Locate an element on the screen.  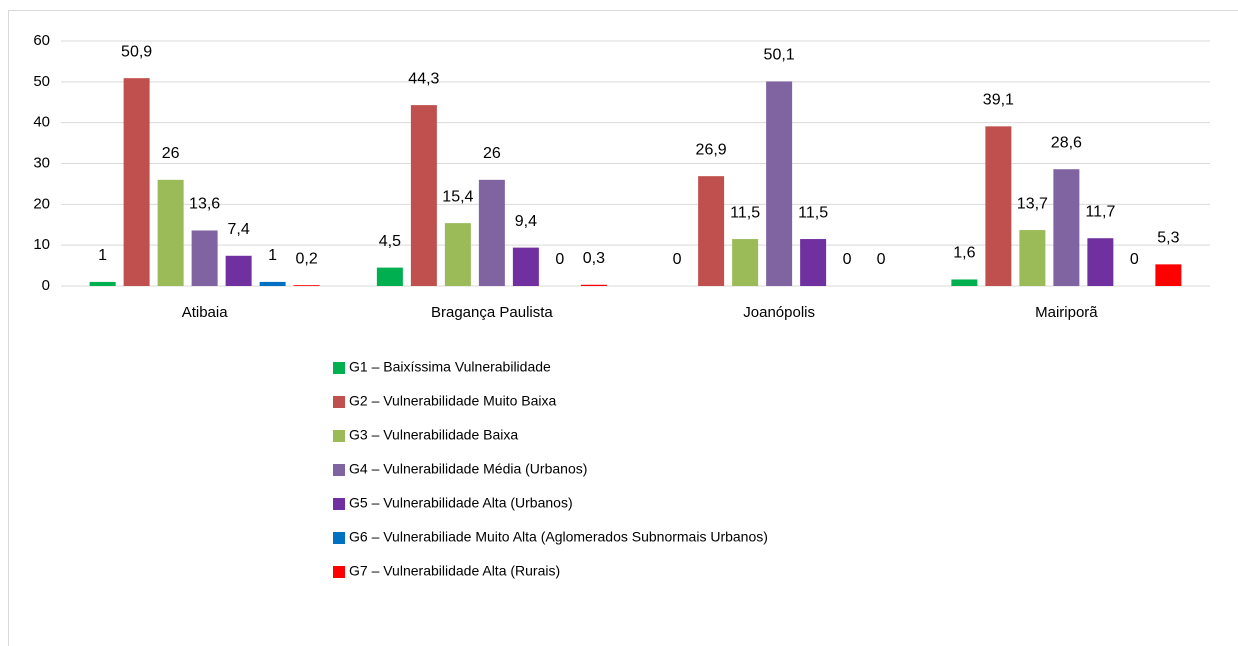
x-tick-label: Bragança Paulista is located at coordinates (492, 312).